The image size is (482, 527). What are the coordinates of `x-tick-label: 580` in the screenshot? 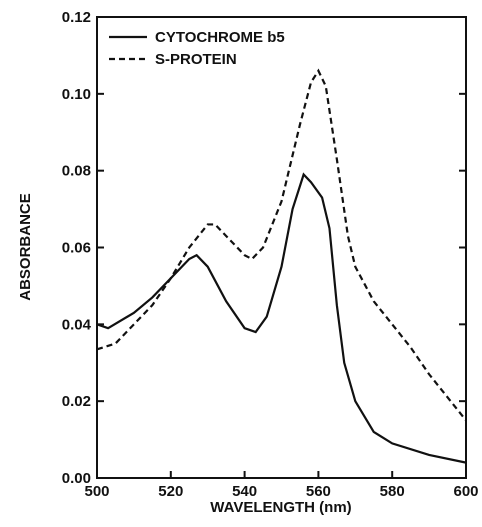 It's located at (392, 491).